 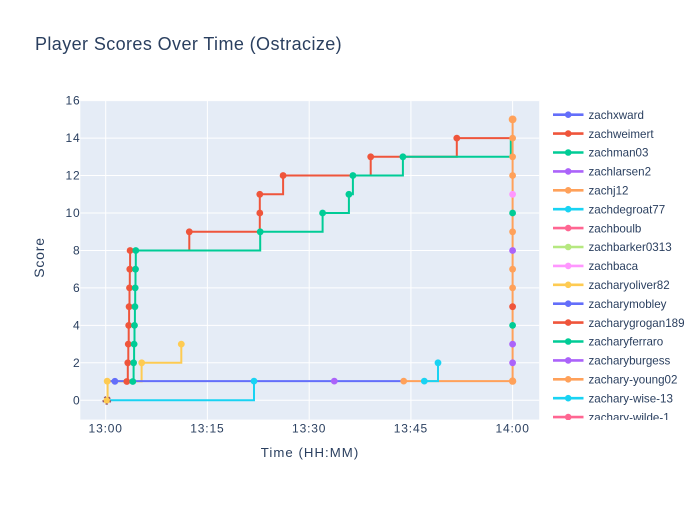 What do you see at coordinates (72, 138) in the screenshot?
I see `svg-text: 14` at bounding box center [72, 138].